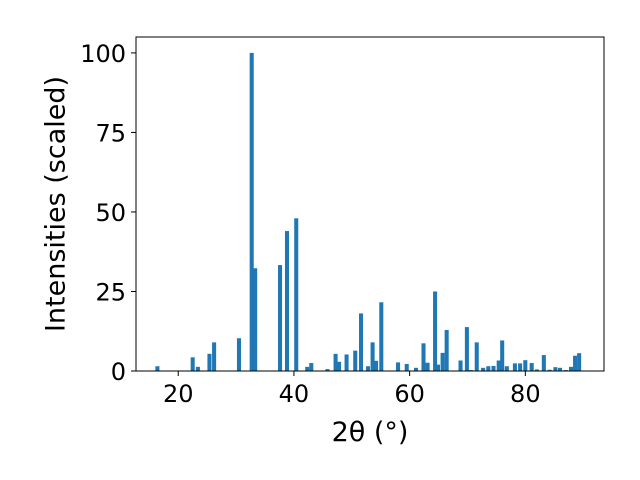 The image size is (640, 480). I want to click on y-ticks-group: 0 25 50 75 100, so click(108, 213).